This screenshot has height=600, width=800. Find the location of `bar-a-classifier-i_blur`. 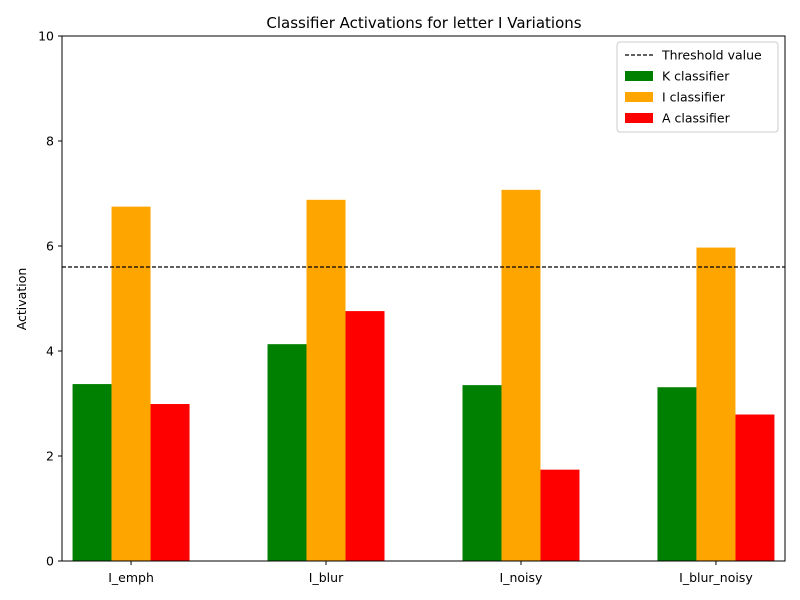

bar-a-classifier-i_blur is located at coordinates (365, 436).